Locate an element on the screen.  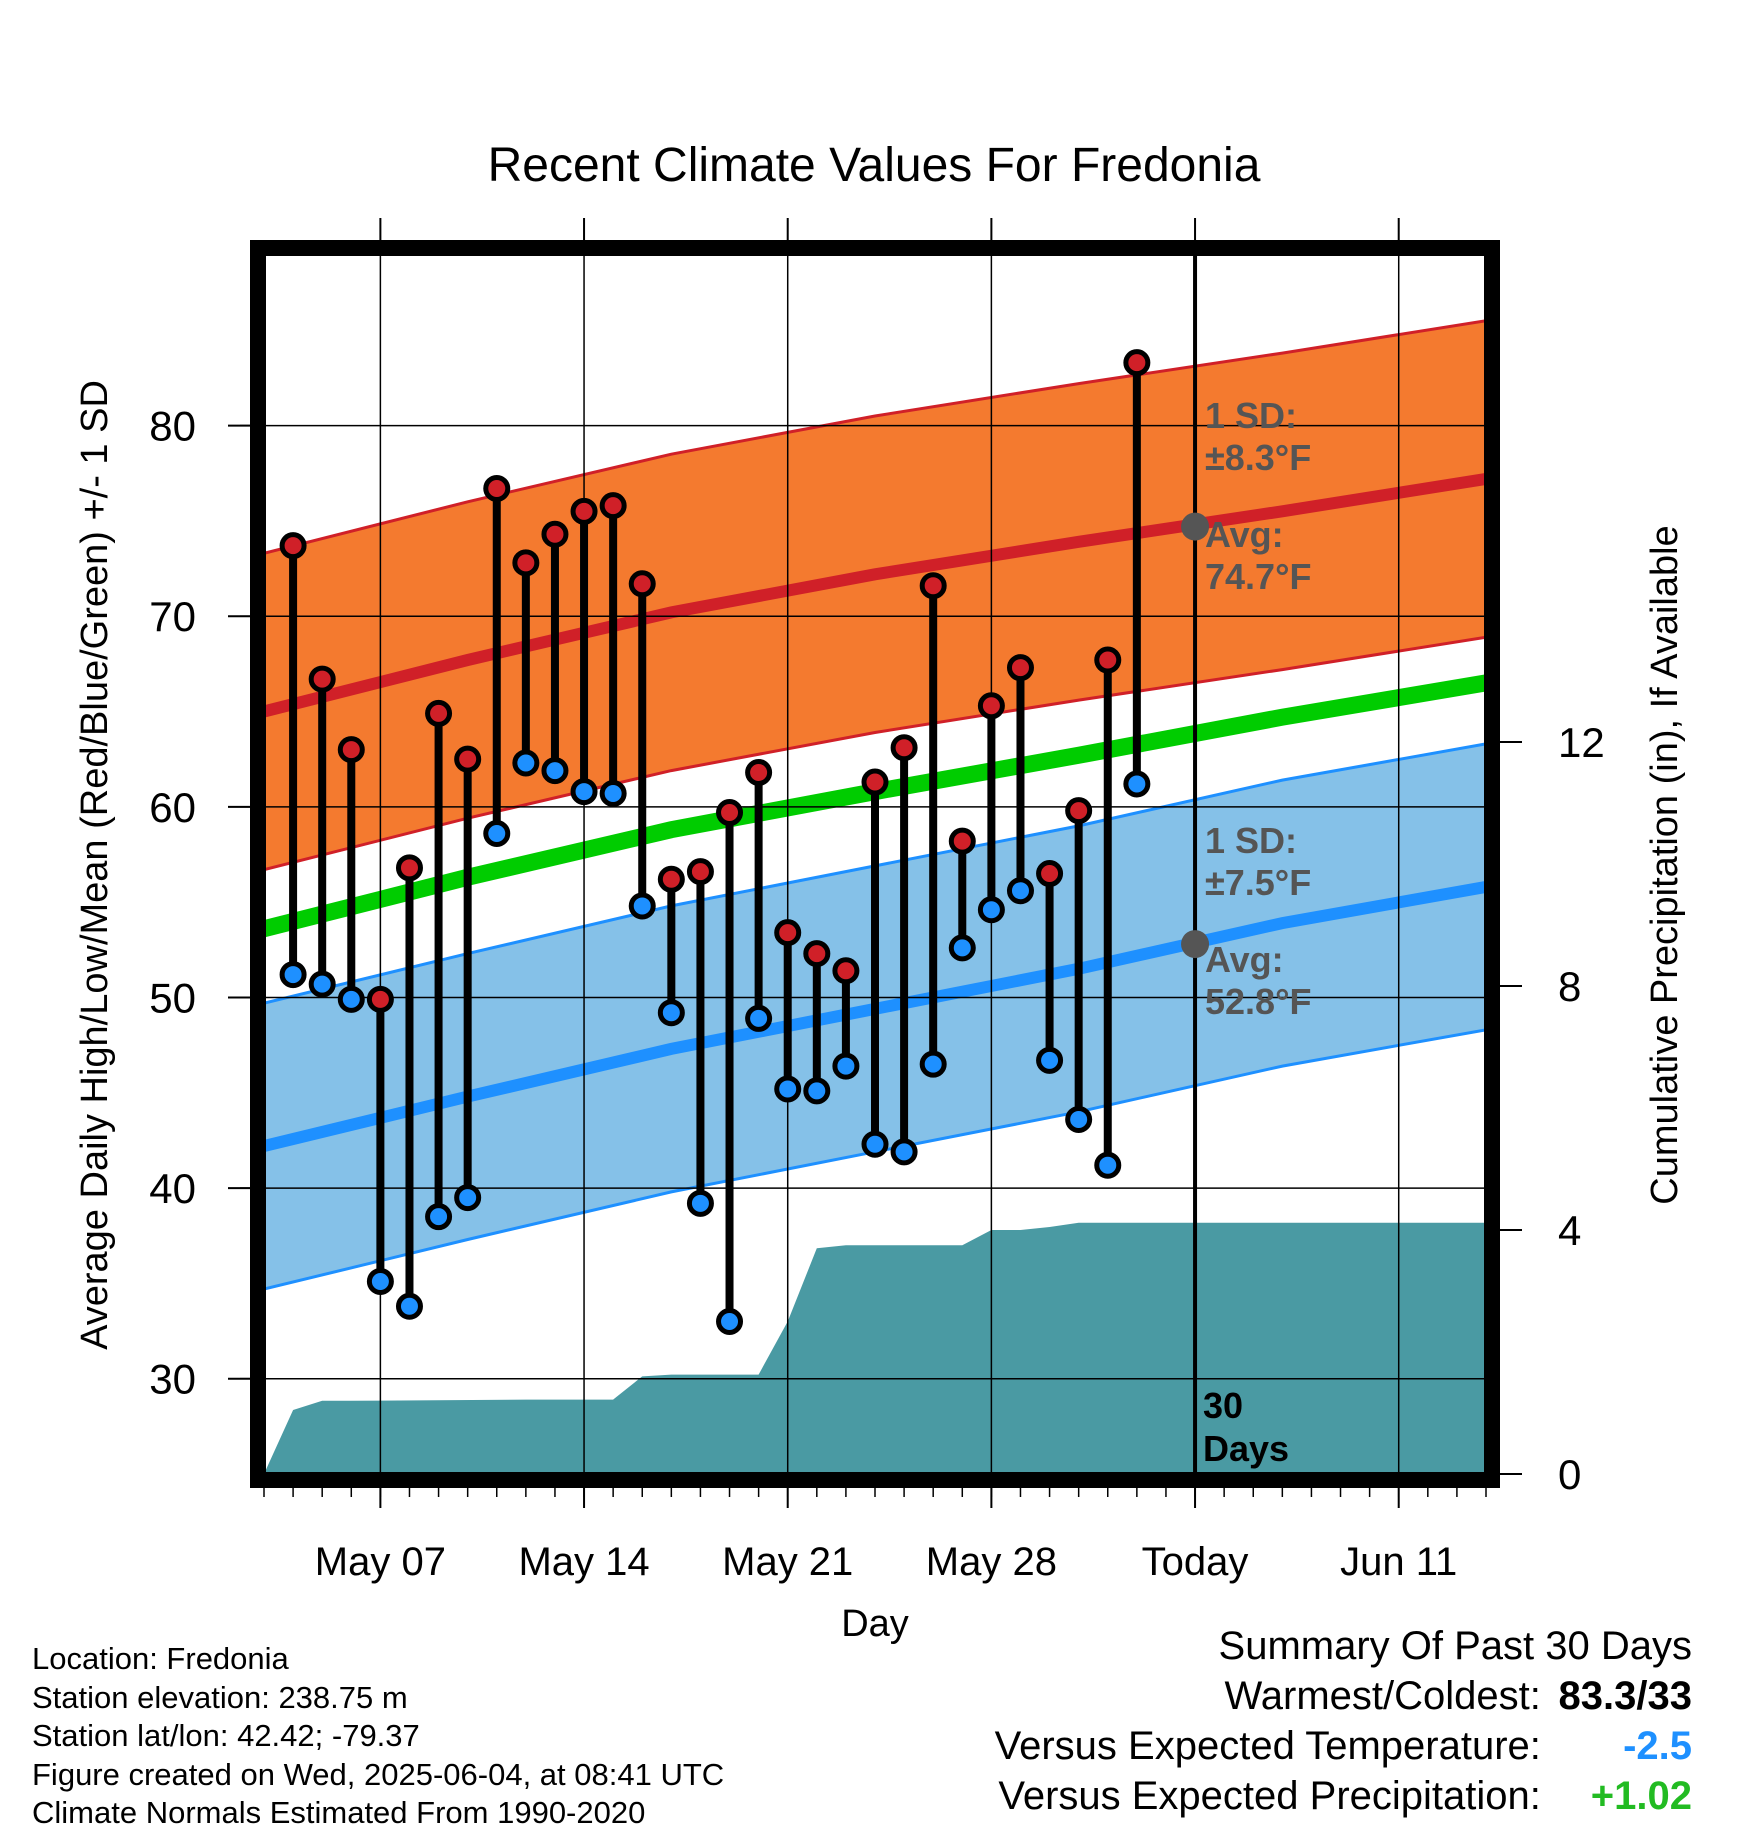
x-tick-label: May 28 is located at coordinates (991, 1562).